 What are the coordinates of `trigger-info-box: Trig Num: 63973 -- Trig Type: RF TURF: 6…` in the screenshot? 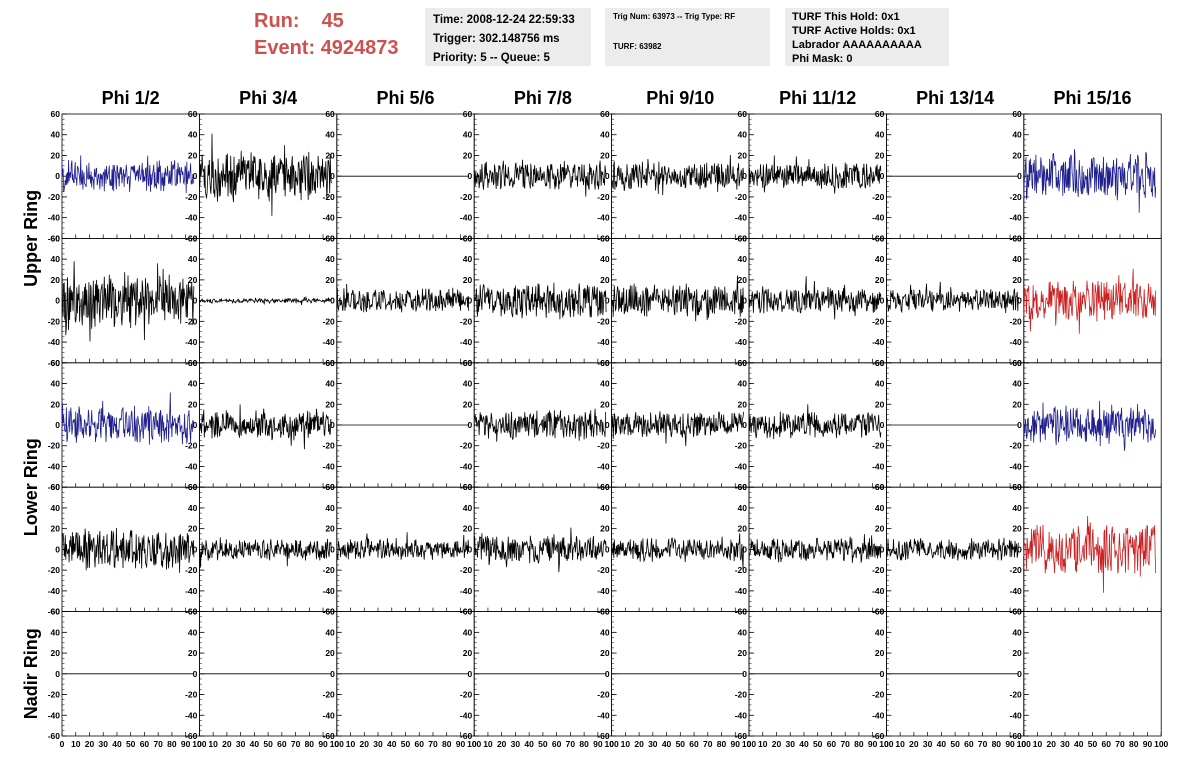 It's located at (687, 37).